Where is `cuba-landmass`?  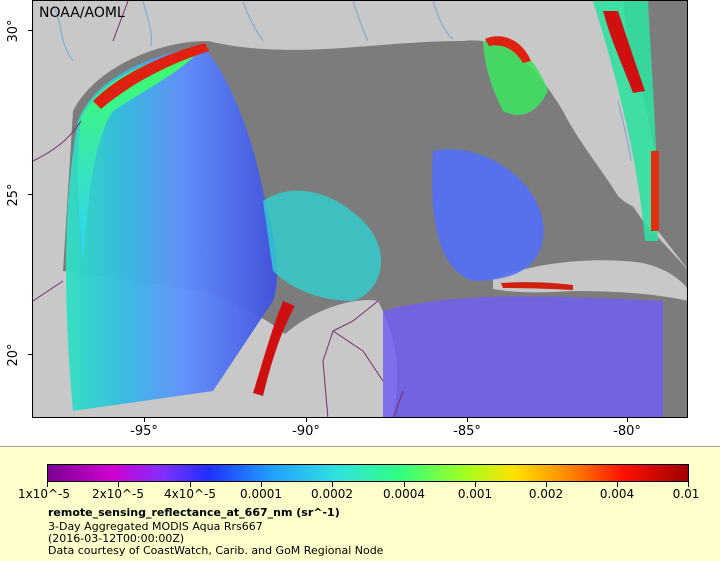
cuba-landmass is located at coordinates (590, 280).